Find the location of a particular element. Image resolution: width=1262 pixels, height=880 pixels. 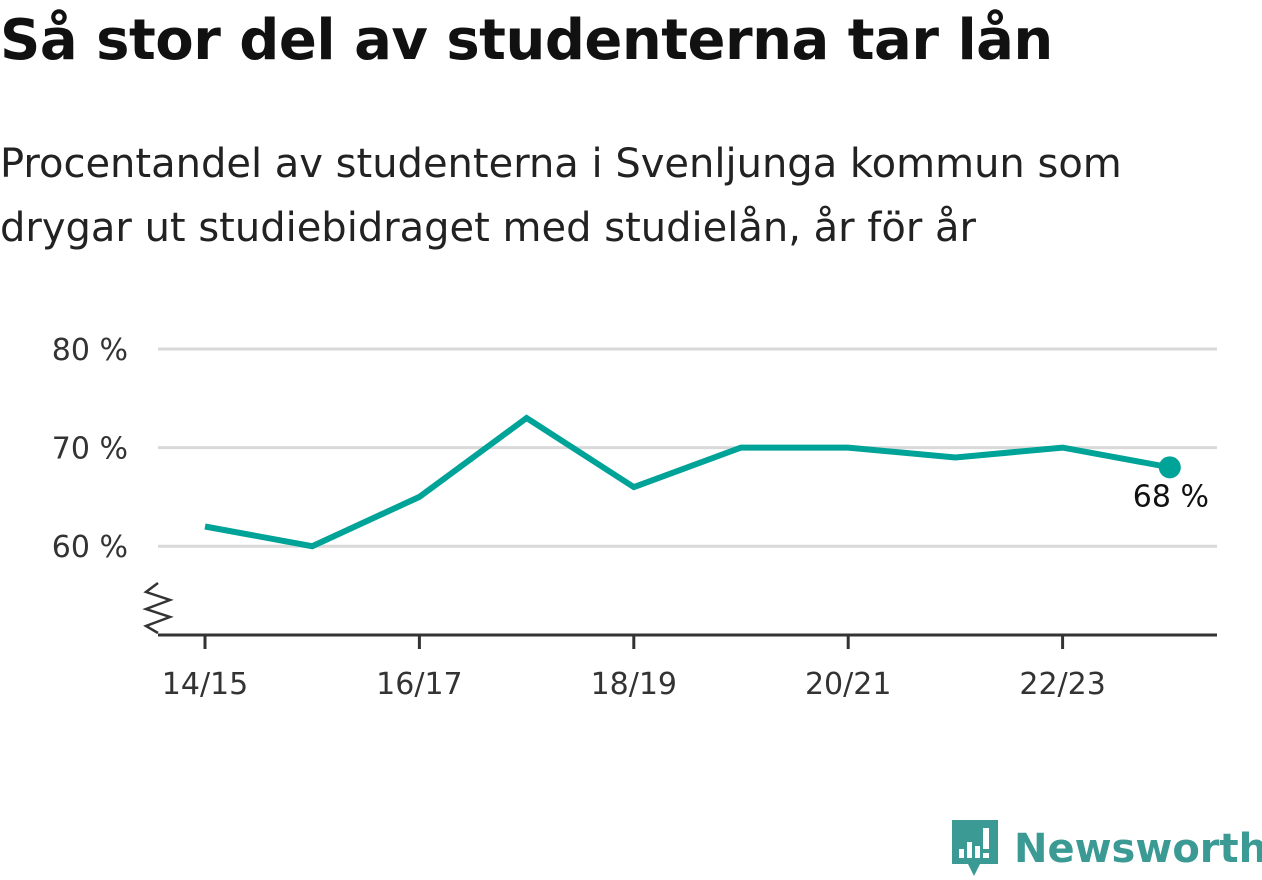

x-tick-label-18/19: 18/19 is located at coordinates (634, 684).